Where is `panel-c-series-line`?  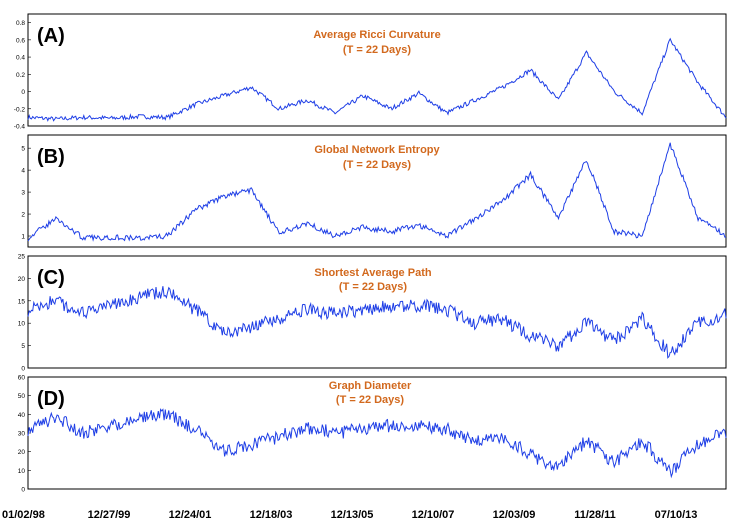 panel-c-series-line is located at coordinates (377, 322).